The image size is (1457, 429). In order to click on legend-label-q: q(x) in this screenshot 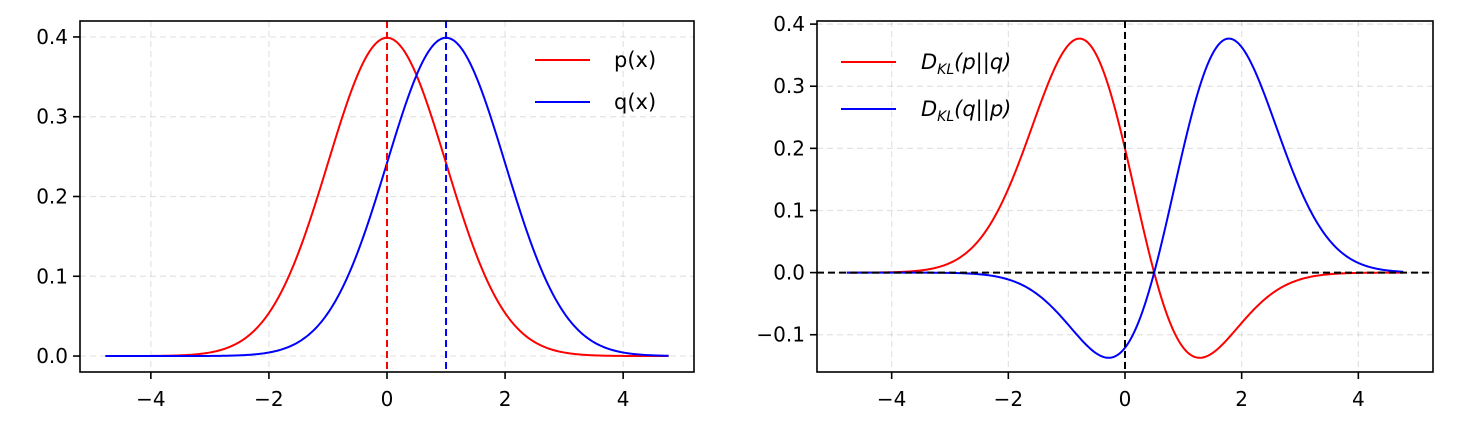, I will do `click(635, 102)`.